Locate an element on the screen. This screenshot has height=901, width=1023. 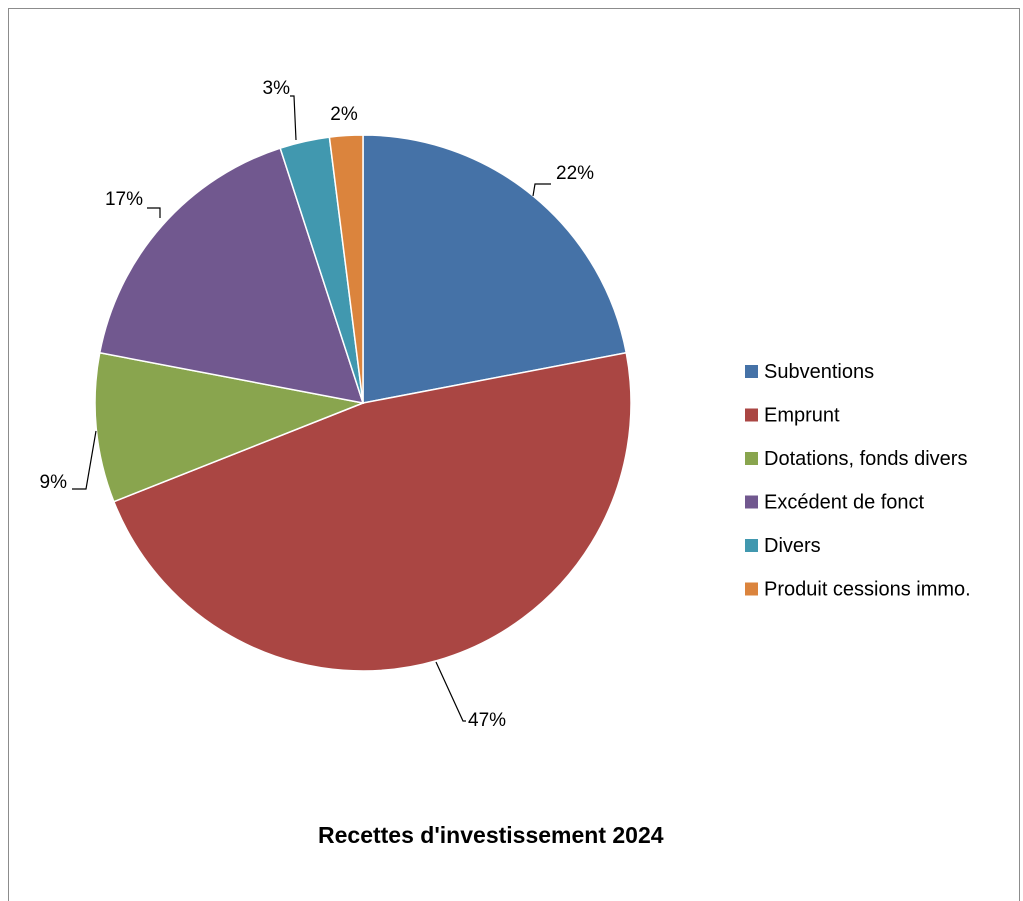
data-label-3: 9% is located at coordinates (54, 482).